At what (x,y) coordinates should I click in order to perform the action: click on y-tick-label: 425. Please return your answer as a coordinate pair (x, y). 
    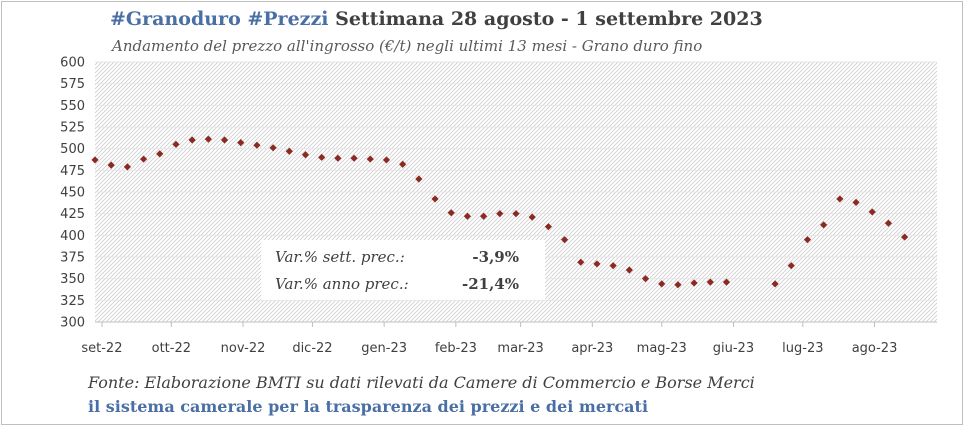
    Looking at the image, I should click on (72, 214).